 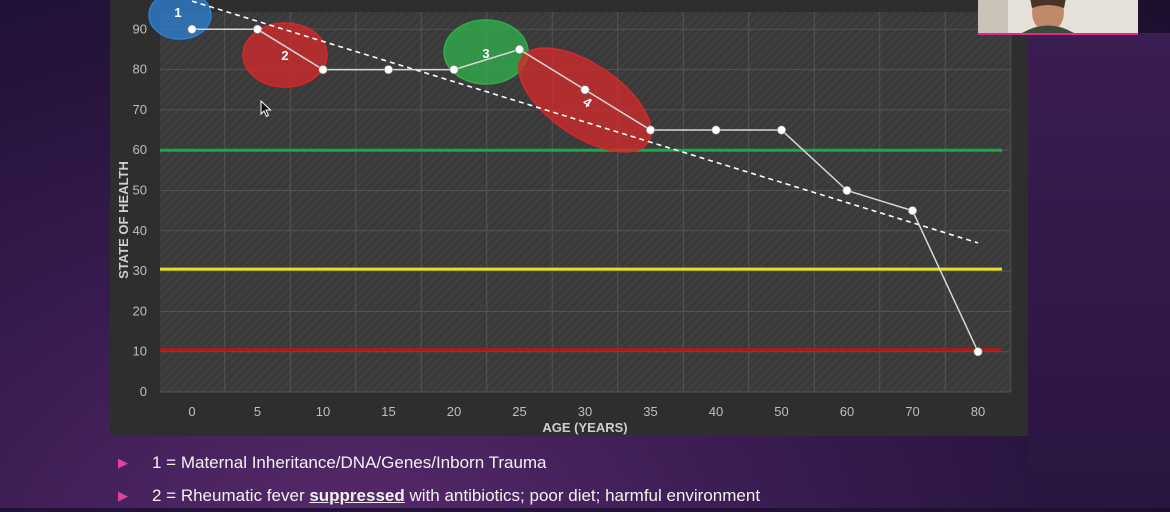 I want to click on x-tick-label: 40, so click(x=716, y=411).